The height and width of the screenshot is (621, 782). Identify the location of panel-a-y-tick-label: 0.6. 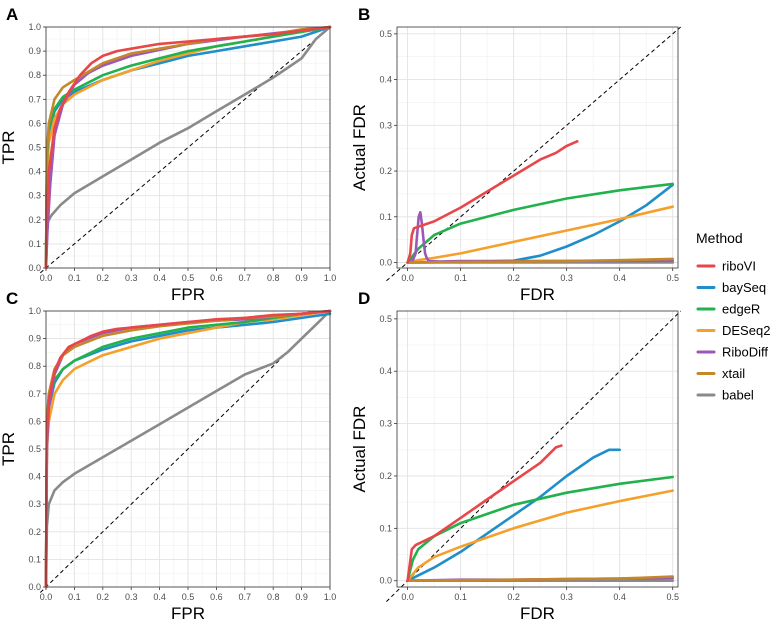
(34, 123).